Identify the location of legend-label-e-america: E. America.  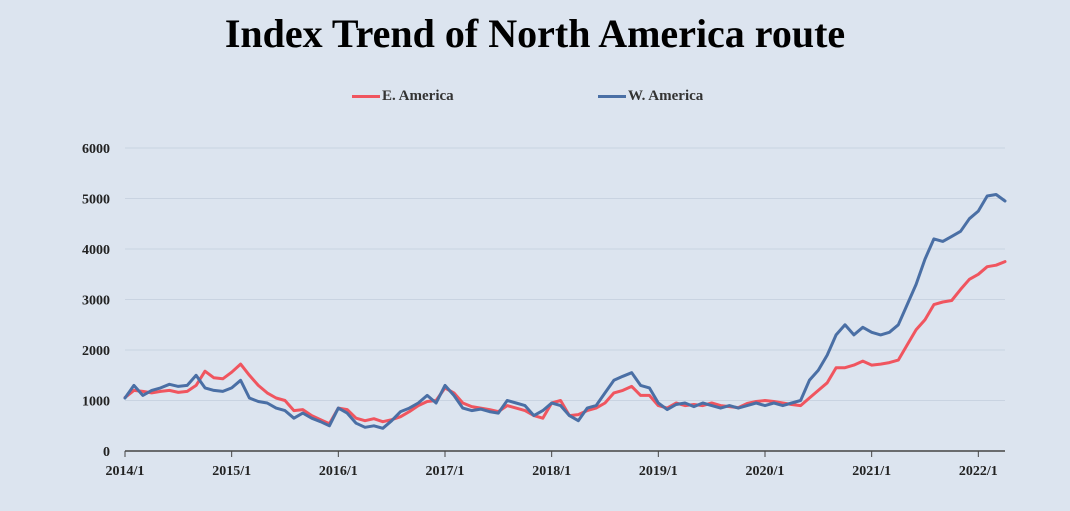
(418, 96).